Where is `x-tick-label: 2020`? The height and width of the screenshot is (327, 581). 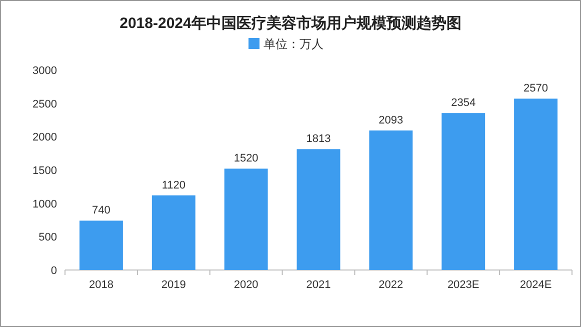 x-tick-label: 2020 is located at coordinates (246, 285).